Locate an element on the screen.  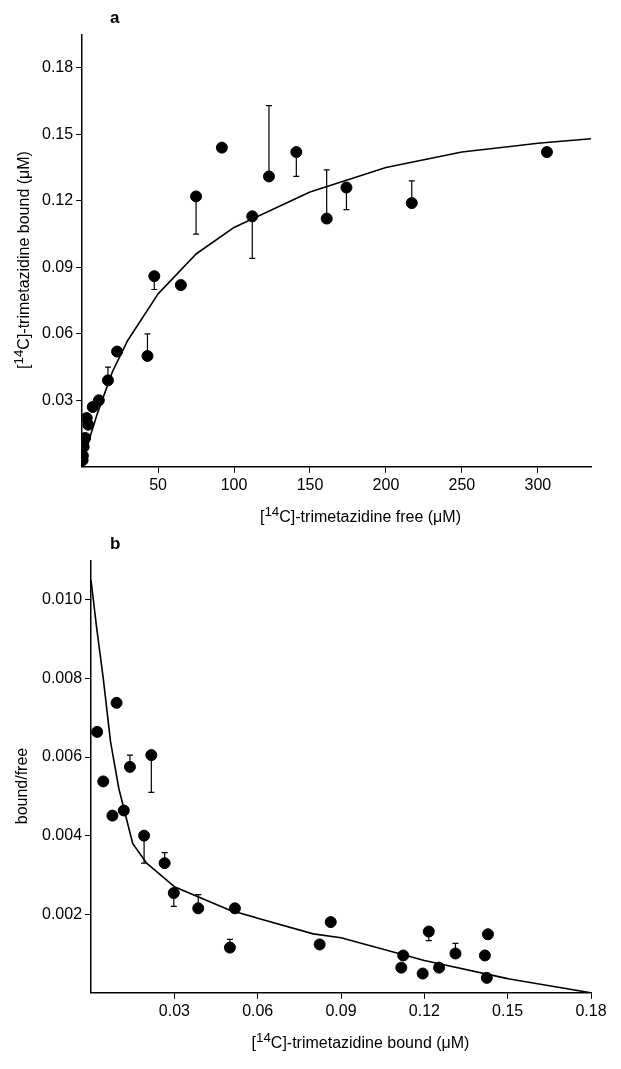
x-tick-label: 0.09 is located at coordinates (341, 1010).